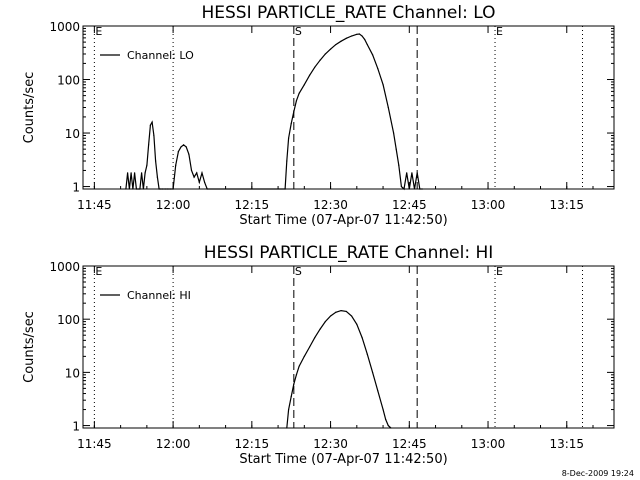 The height and width of the screenshot is (480, 640). Describe the element at coordinates (349, 253) in the screenshot. I see `chart-title: HESSI PARTICLE_RATE Channel: HI` at that location.